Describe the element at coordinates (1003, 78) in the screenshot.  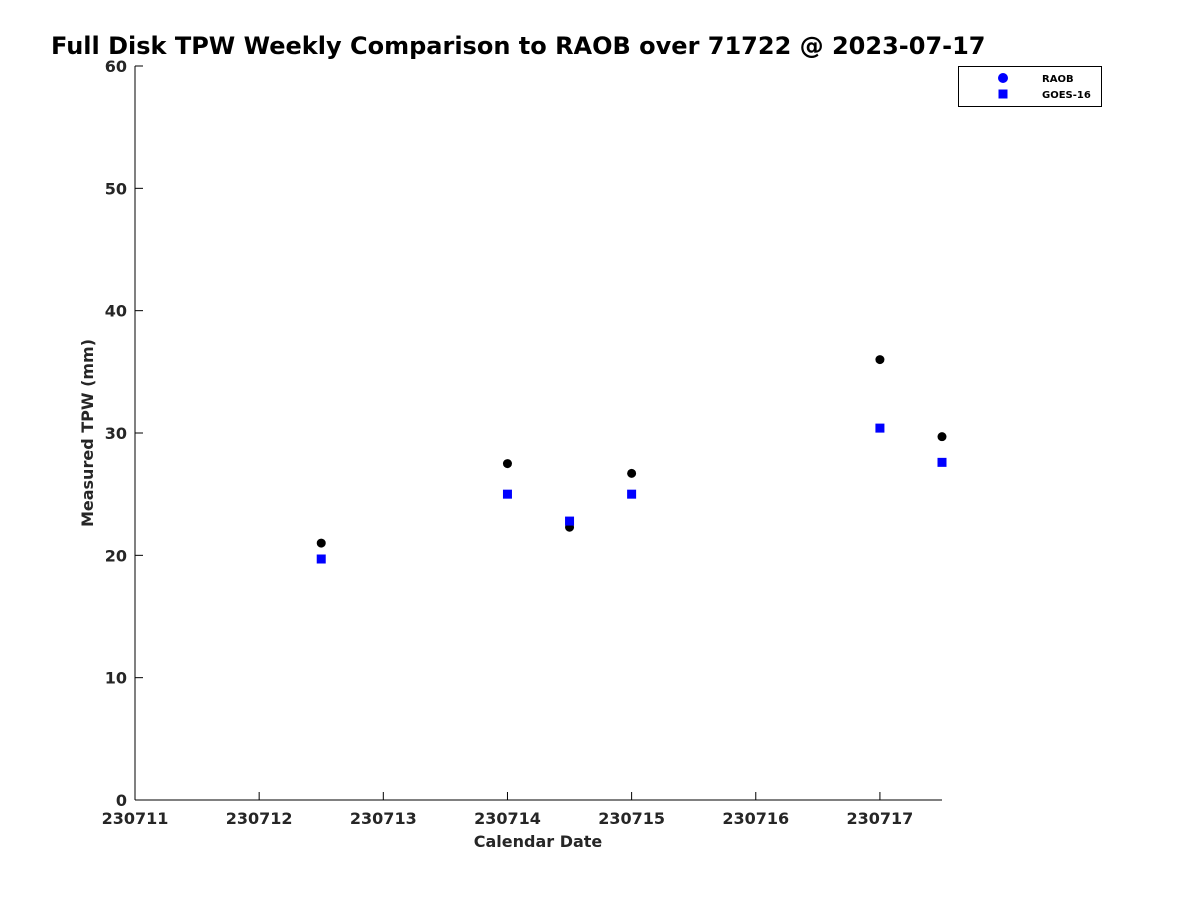
I see `legend-marker-raob` at that location.